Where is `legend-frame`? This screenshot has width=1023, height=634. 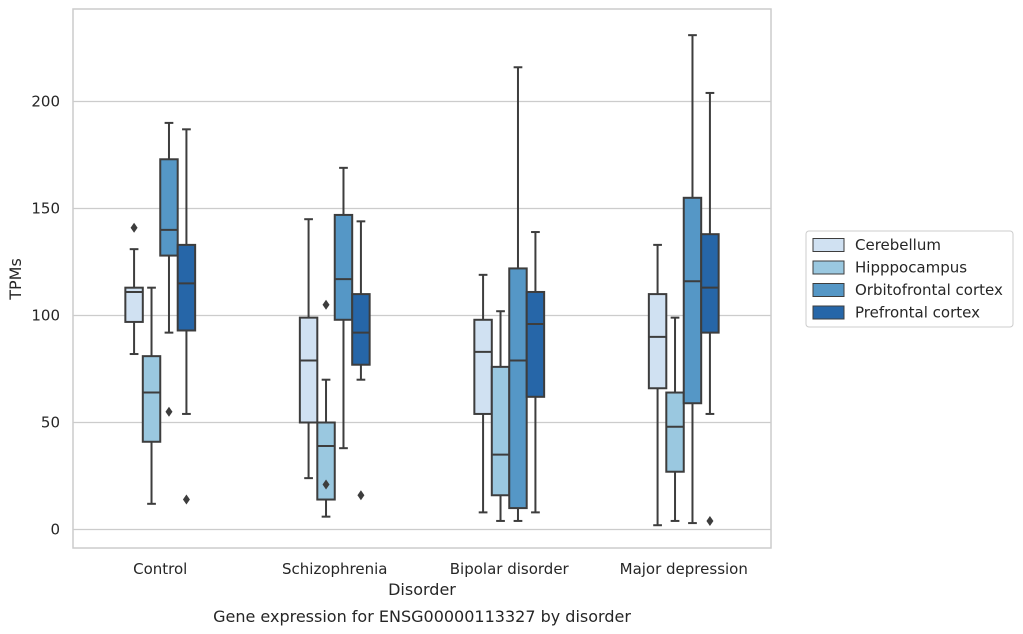 legend-frame is located at coordinates (909, 279).